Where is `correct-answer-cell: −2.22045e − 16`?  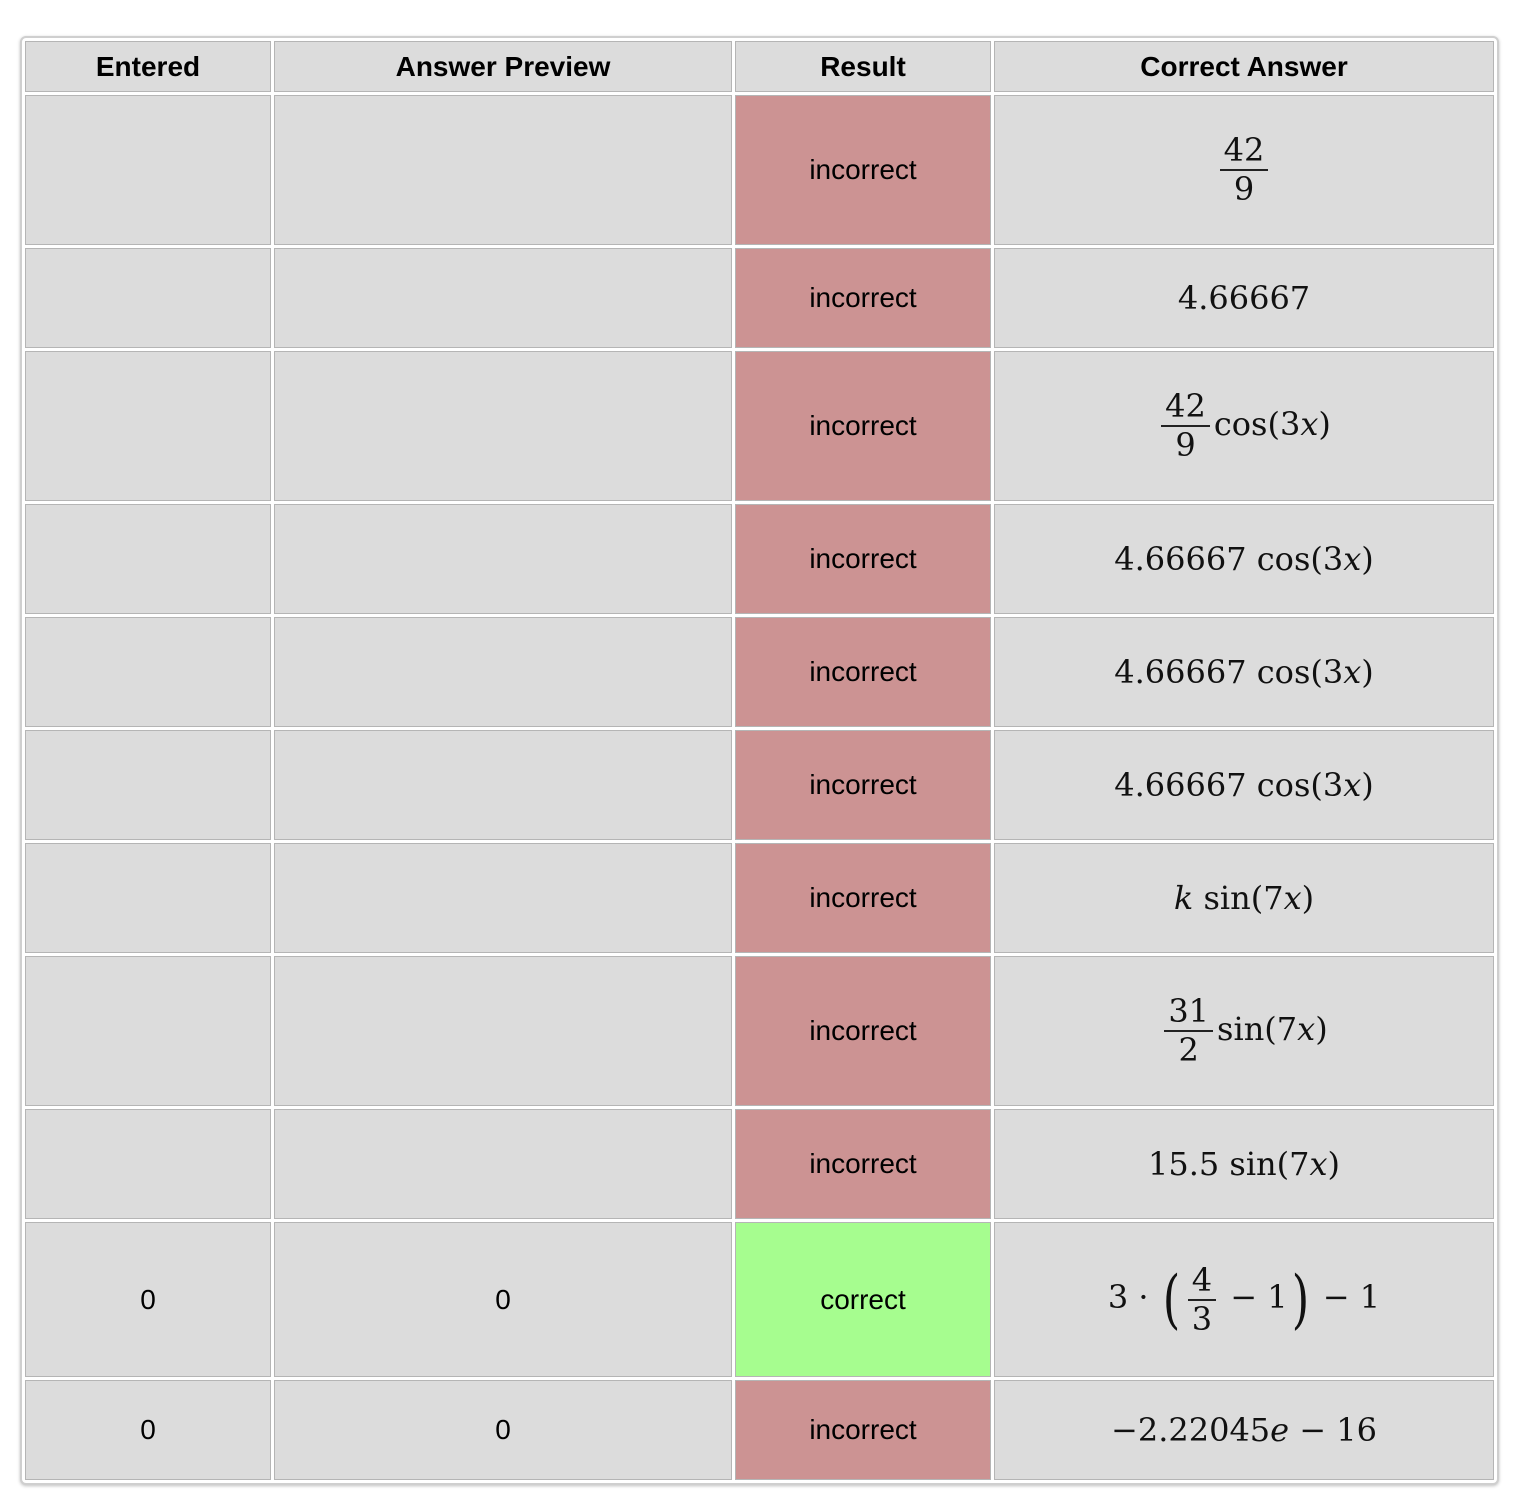
correct-answer-cell: −2.22045e − 16 is located at coordinates (1244, 1430).